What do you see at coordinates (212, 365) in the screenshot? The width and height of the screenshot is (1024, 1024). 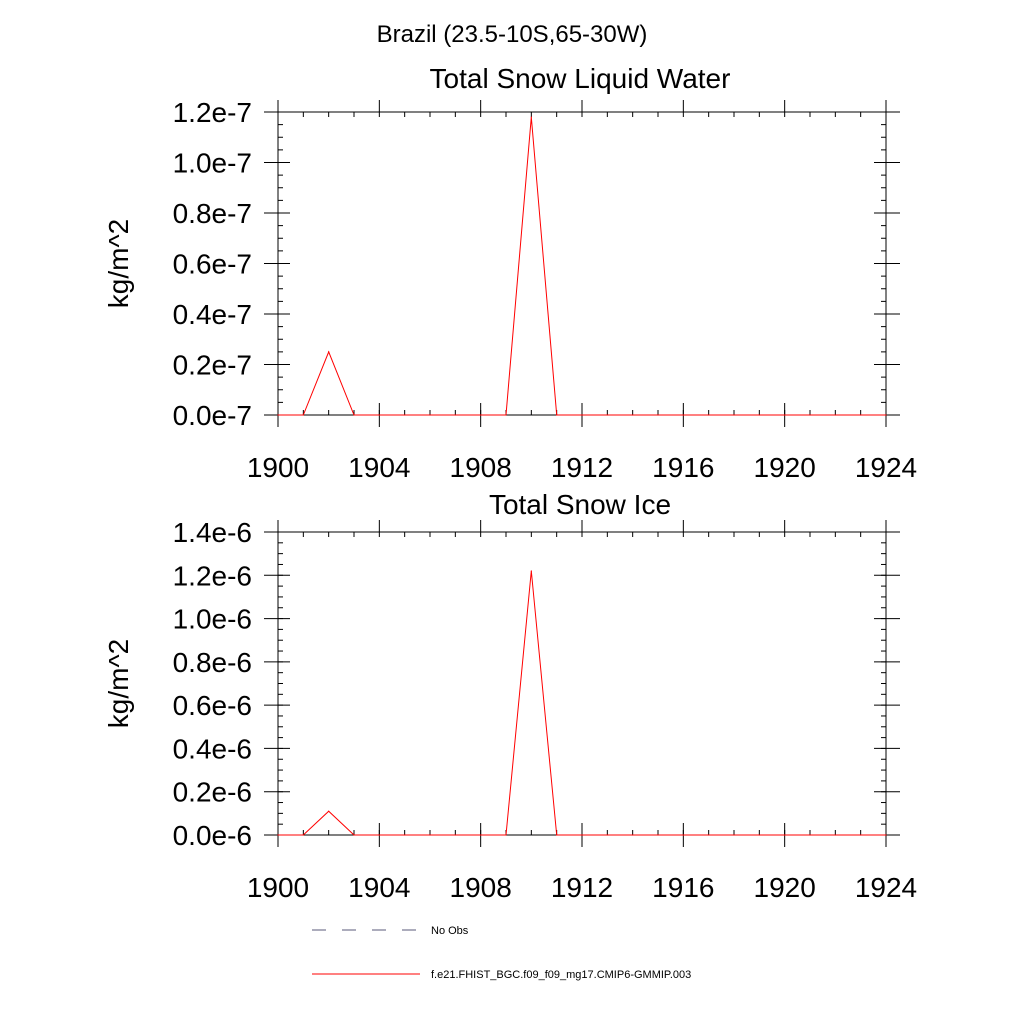 I see `y-tick-label: 0.2e-7` at bounding box center [212, 365].